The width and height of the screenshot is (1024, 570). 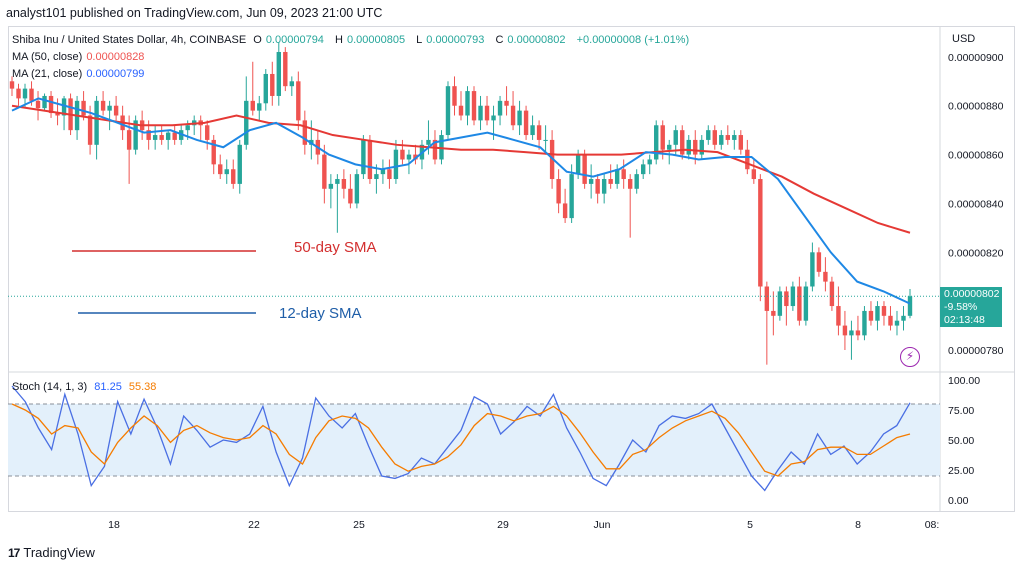 I want to click on stoch-tick-label: 100.00, so click(x=964, y=381).